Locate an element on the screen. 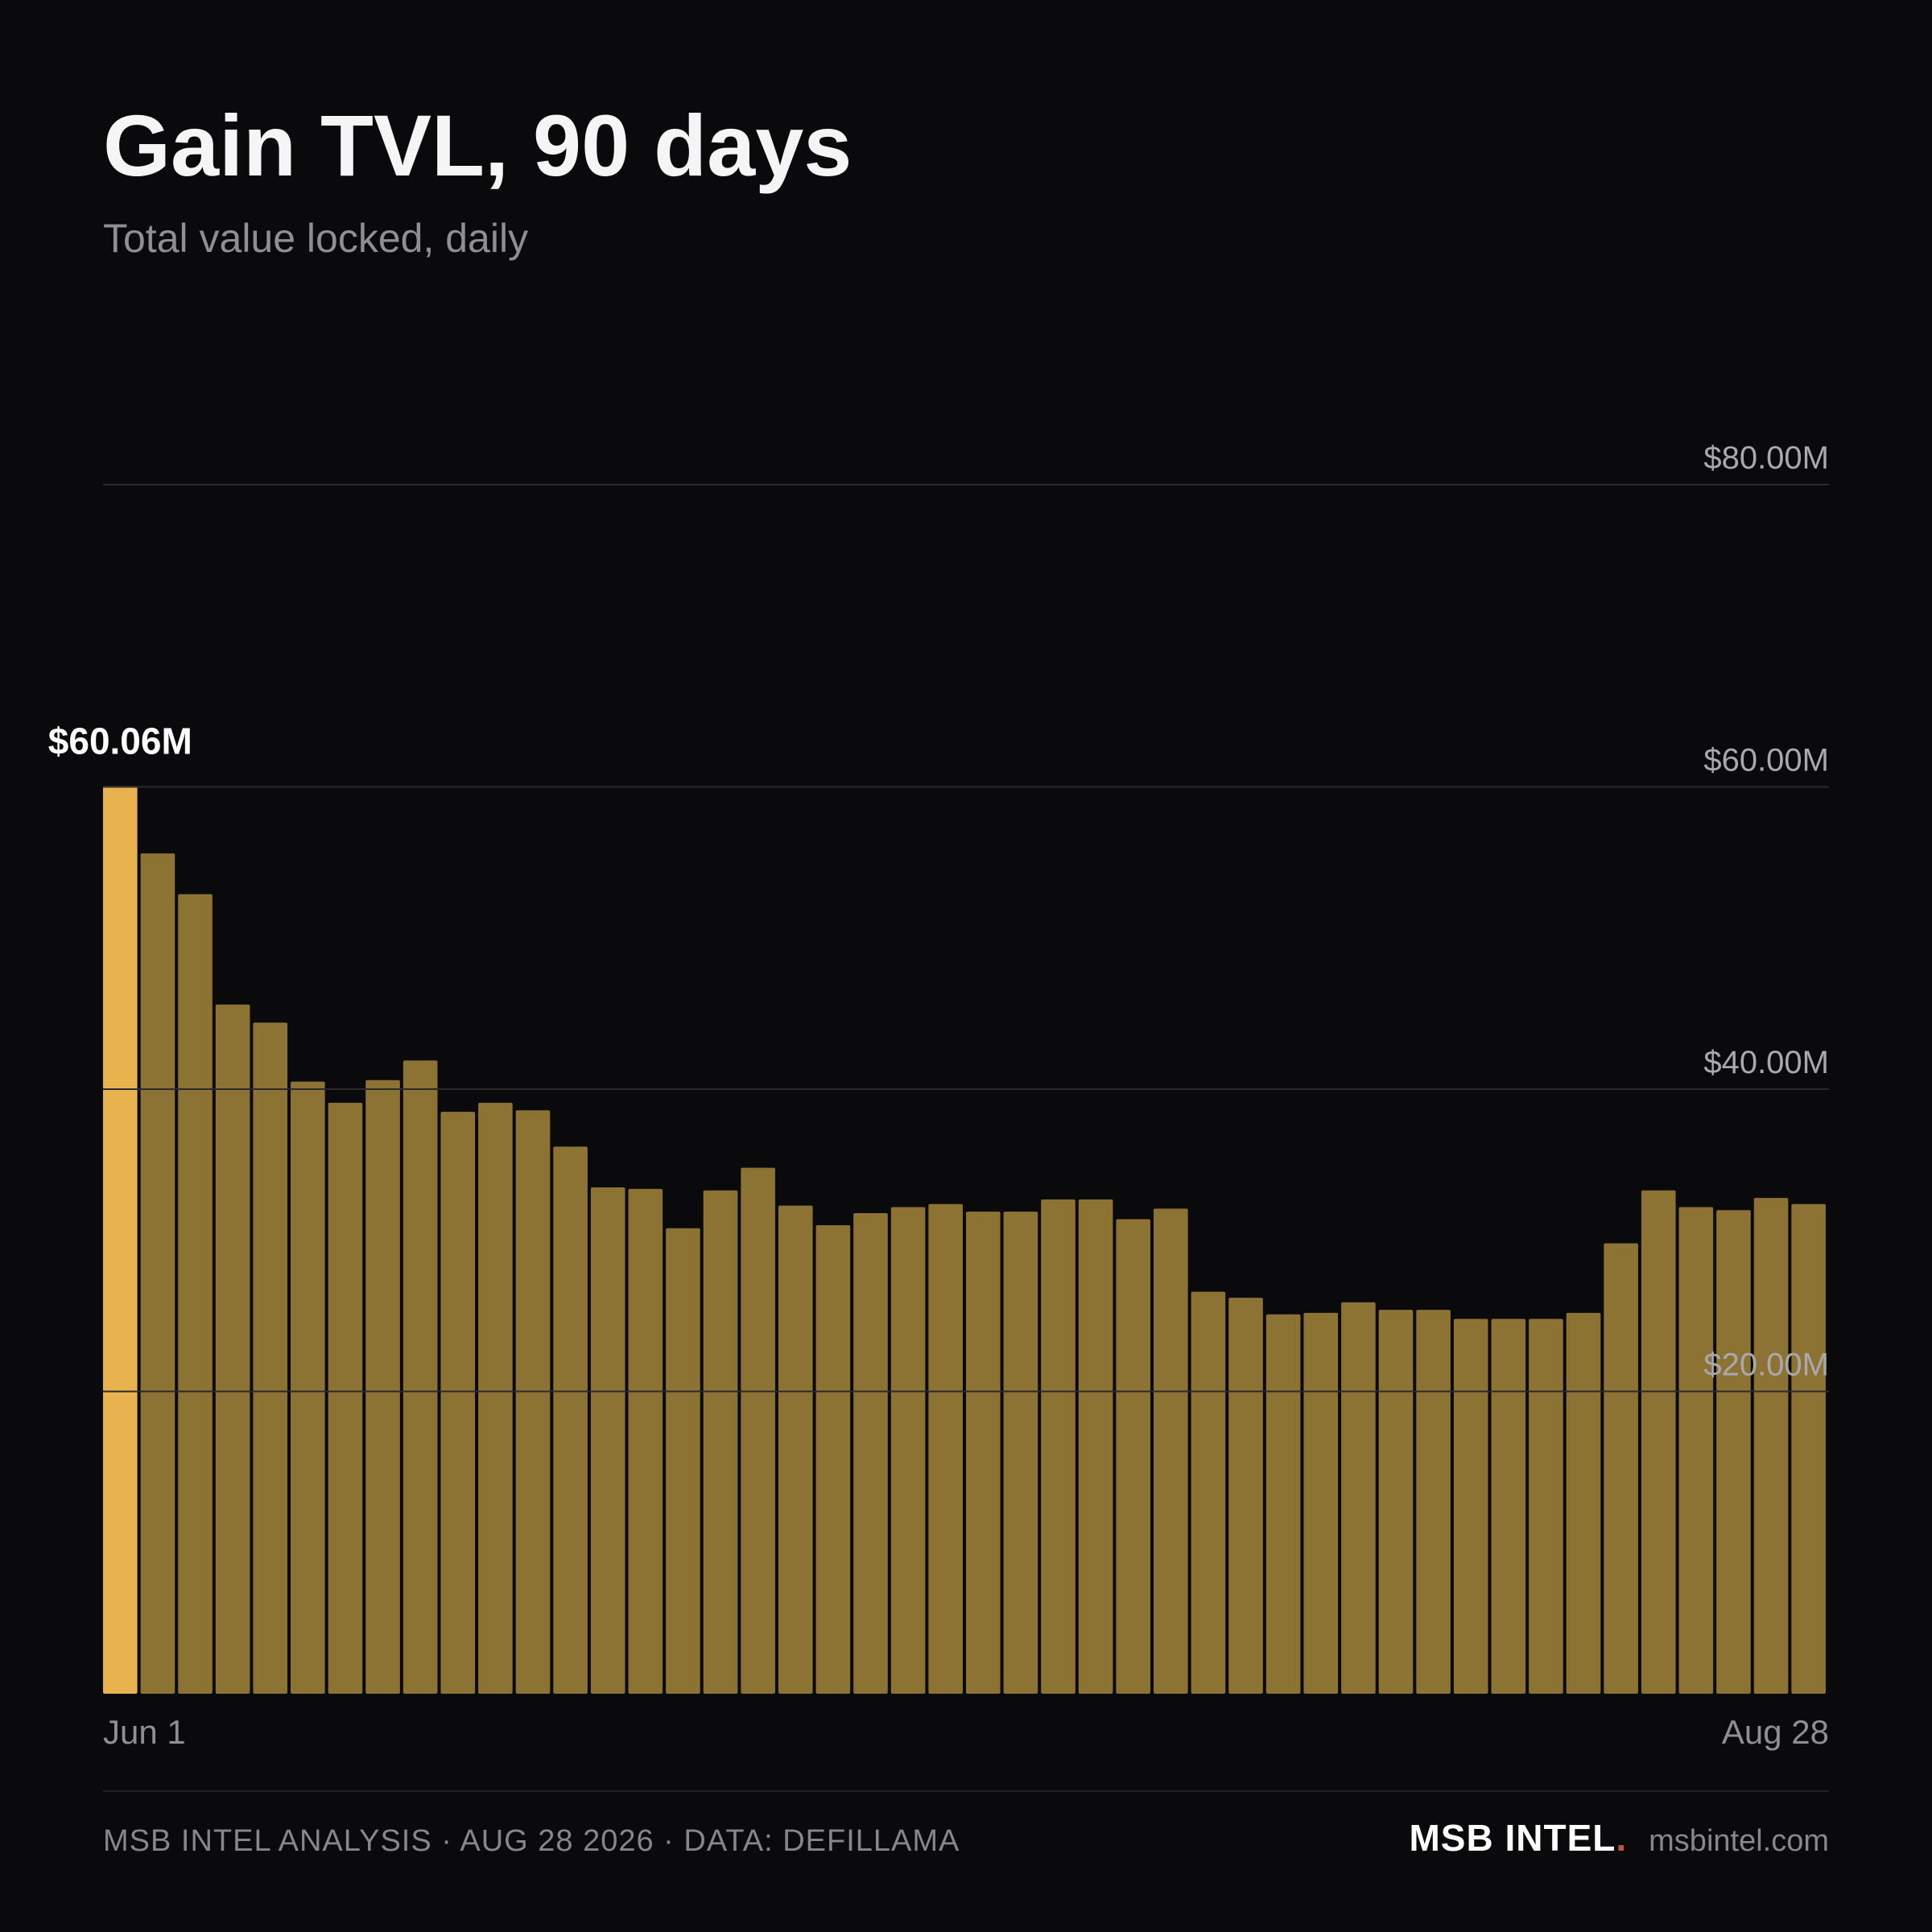 This screenshot has width=1932, height=1932. highlight-value-label: $60.06M is located at coordinates (120, 741).